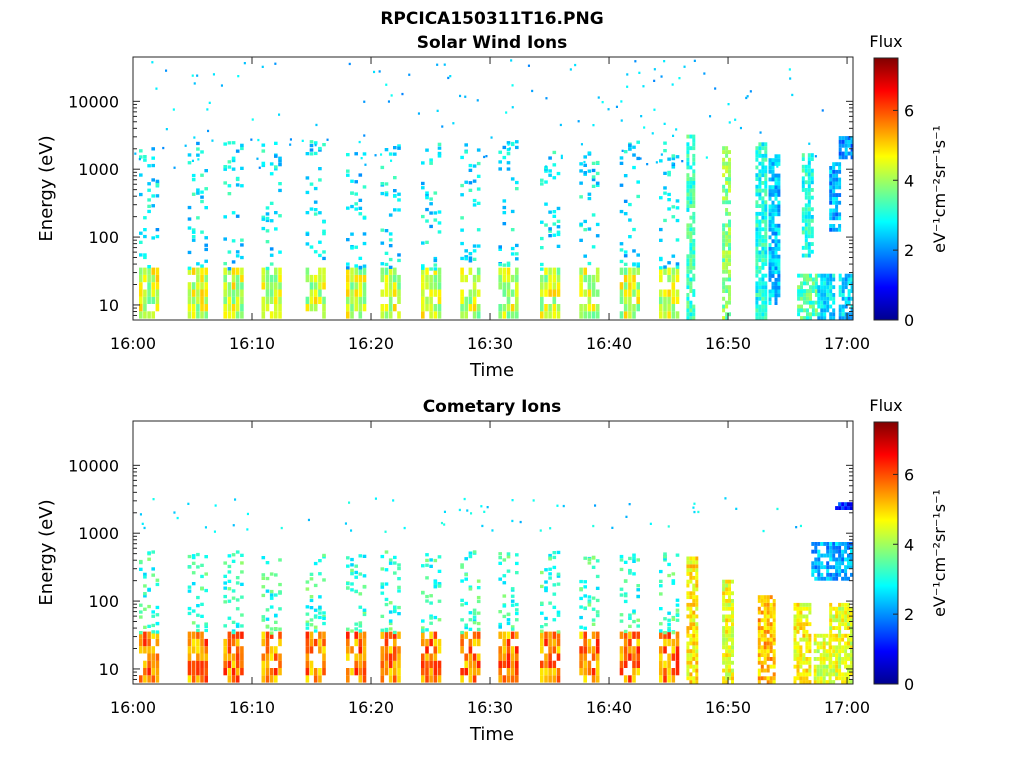  I want to click on panel-title-solar-wind: Solar Wind Ions, so click(492, 43).